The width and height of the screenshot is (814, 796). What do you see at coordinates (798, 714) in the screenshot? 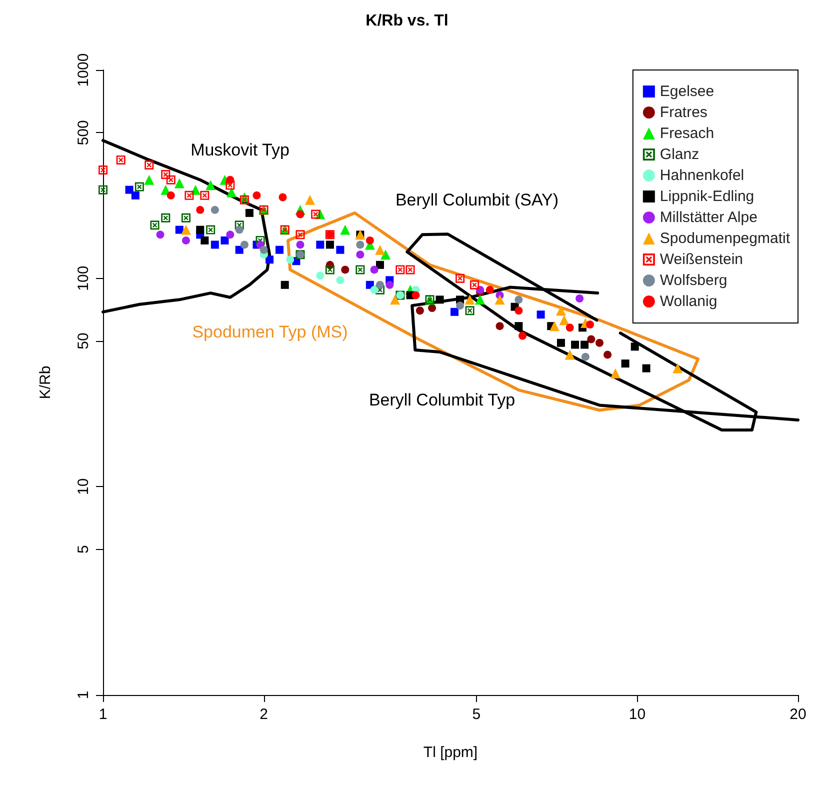
I see `x-tick-label: 20` at bounding box center [798, 714].